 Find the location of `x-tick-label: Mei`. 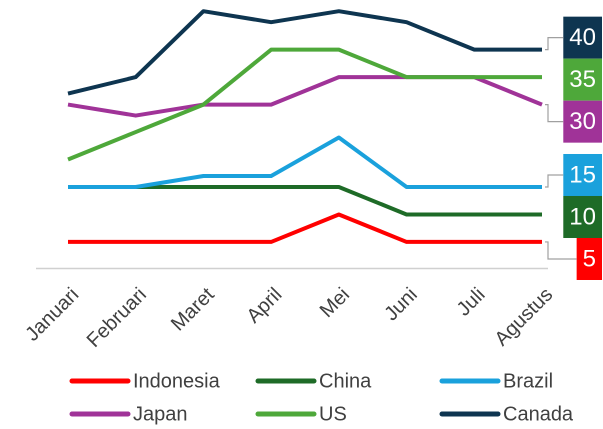

x-tick-label: Mei is located at coordinates (335, 303).